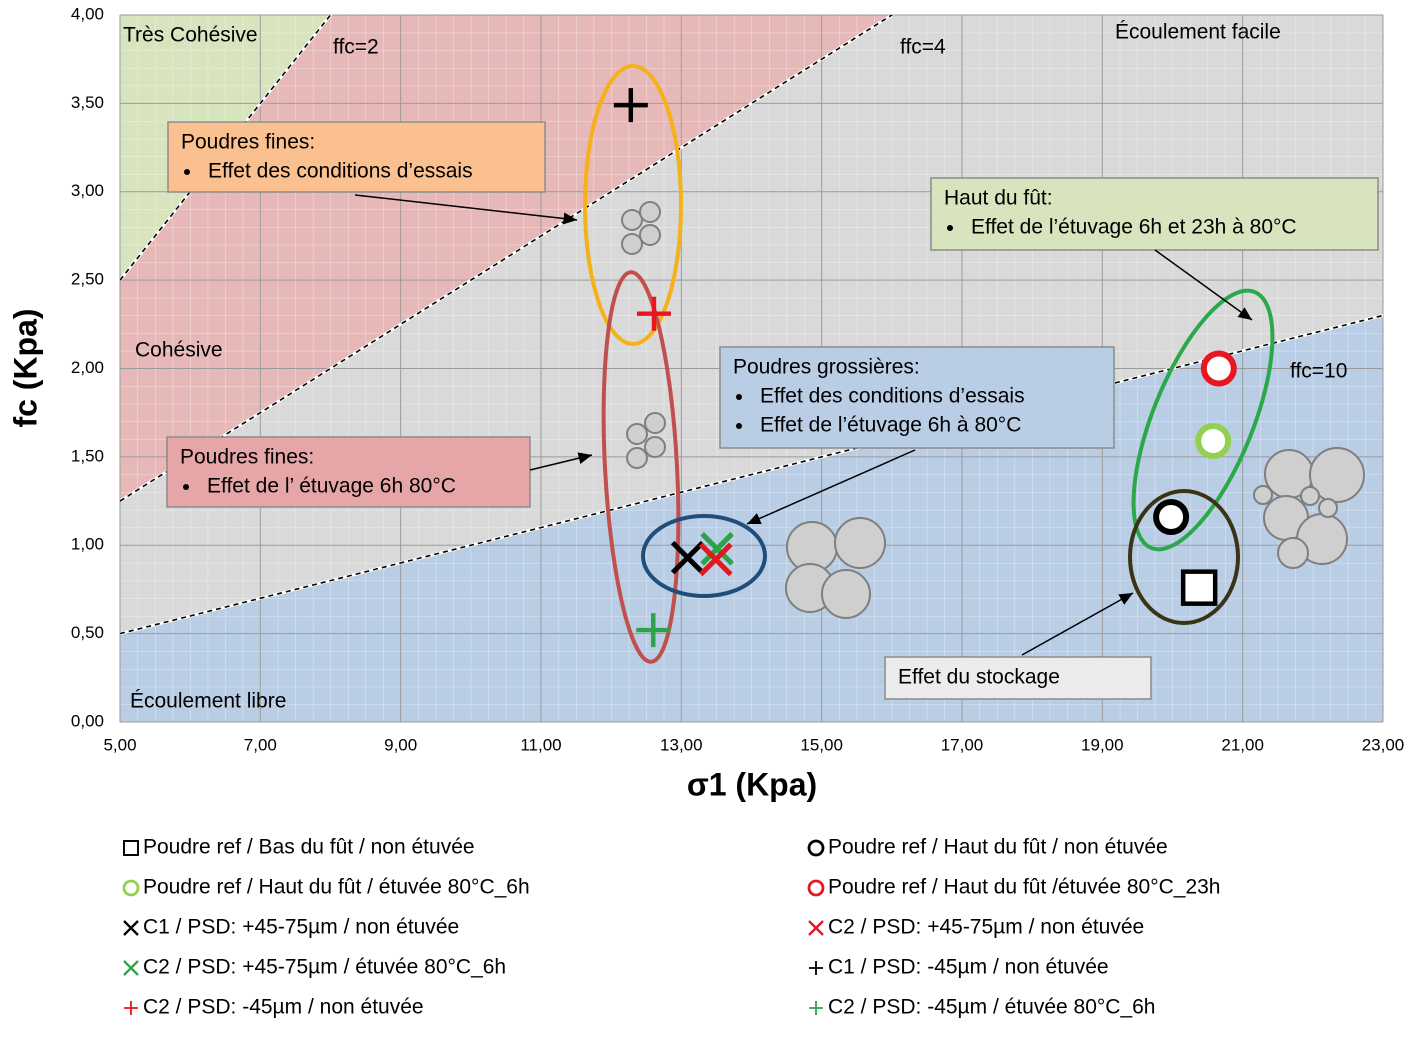  What do you see at coordinates (87, 720) in the screenshot?
I see `y-tick-label: 0,00` at bounding box center [87, 720].